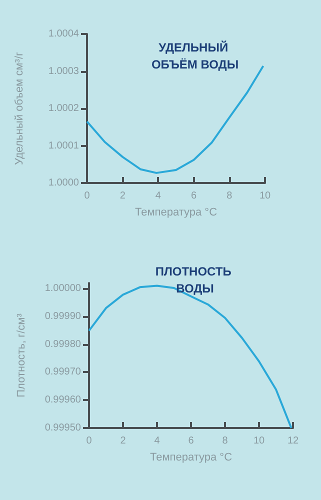  Describe the element at coordinates (63, 316) in the screenshot. I see `y-tick-label: 0.99990` at that location.